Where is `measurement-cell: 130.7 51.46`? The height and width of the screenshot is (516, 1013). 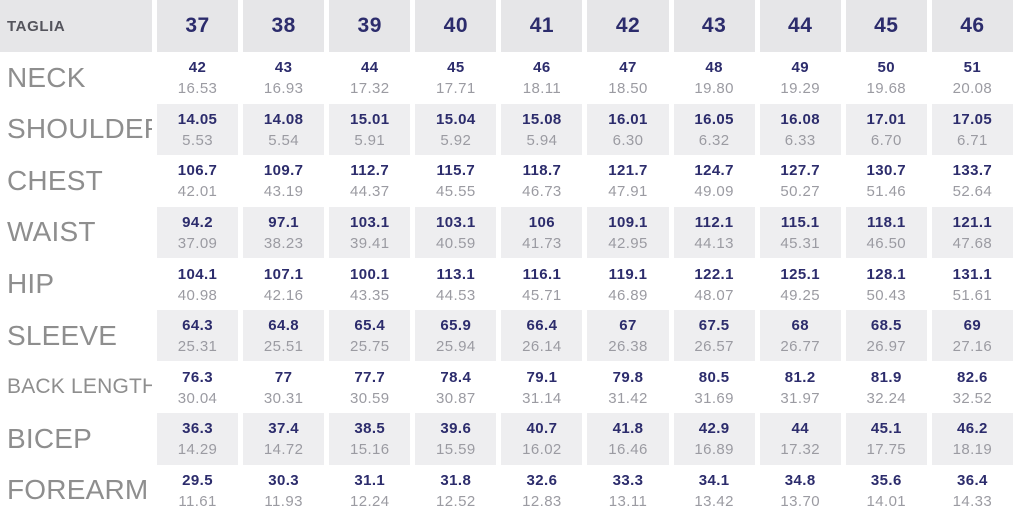
measurement-cell: 130.7 51.46 is located at coordinates (883, 181).